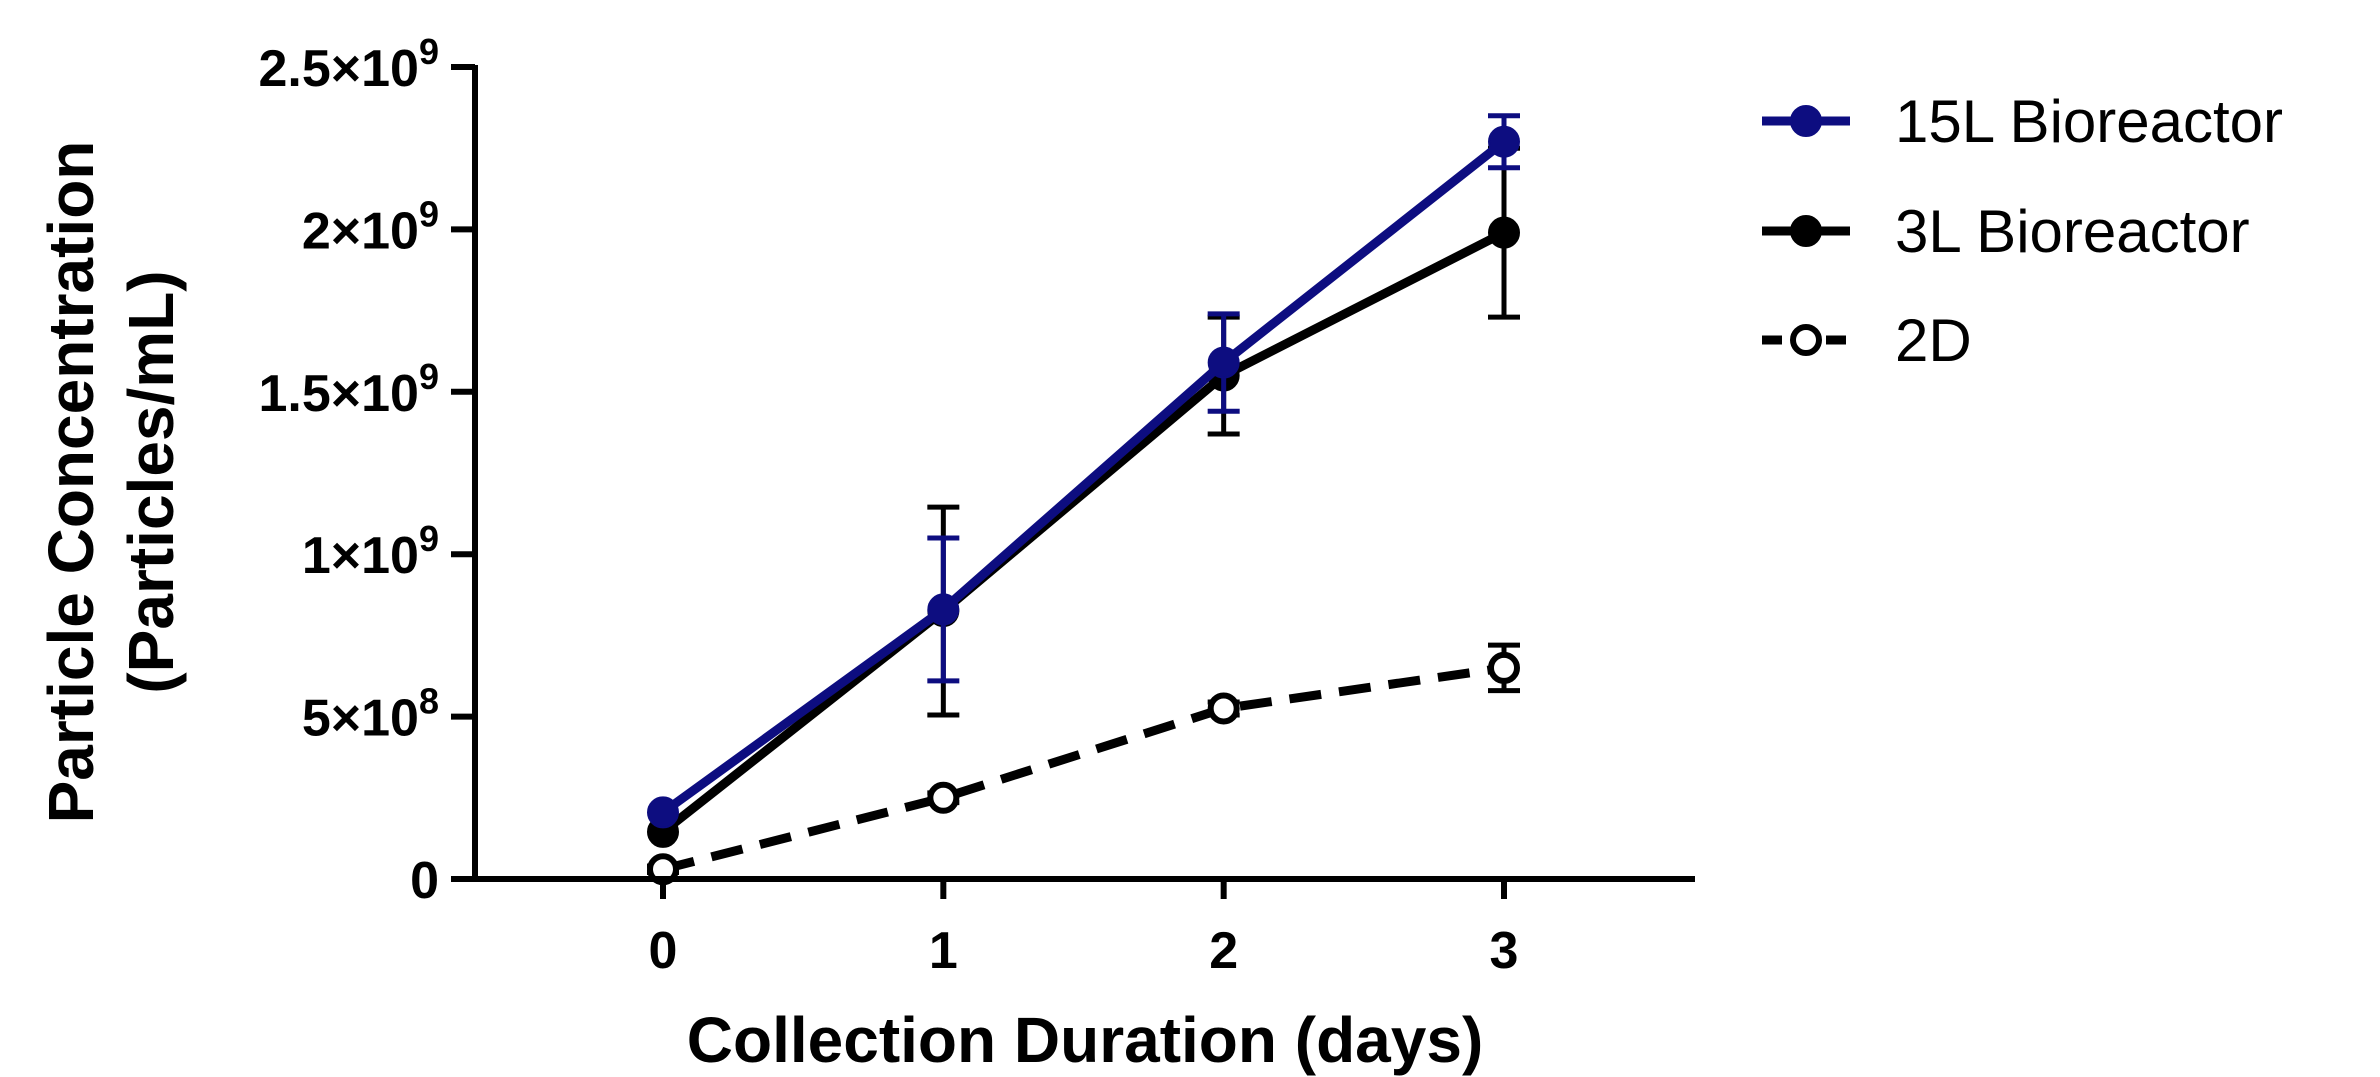 The image size is (2380, 1077). Describe the element at coordinates (424, 881) in the screenshot. I see `y-tick-label: 0` at that location.